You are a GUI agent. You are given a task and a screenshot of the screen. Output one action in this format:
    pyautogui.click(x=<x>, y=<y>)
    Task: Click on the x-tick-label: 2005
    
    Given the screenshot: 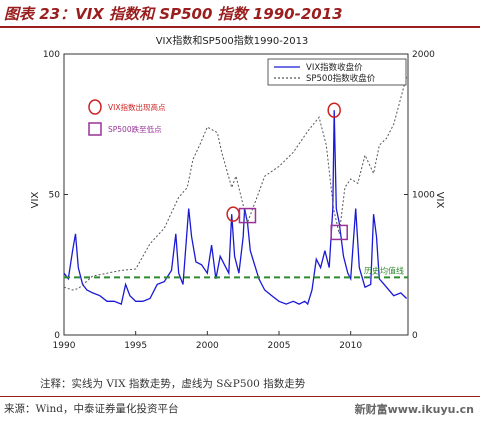 What is the action you would take?
    pyautogui.click(x=279, y=346)
    